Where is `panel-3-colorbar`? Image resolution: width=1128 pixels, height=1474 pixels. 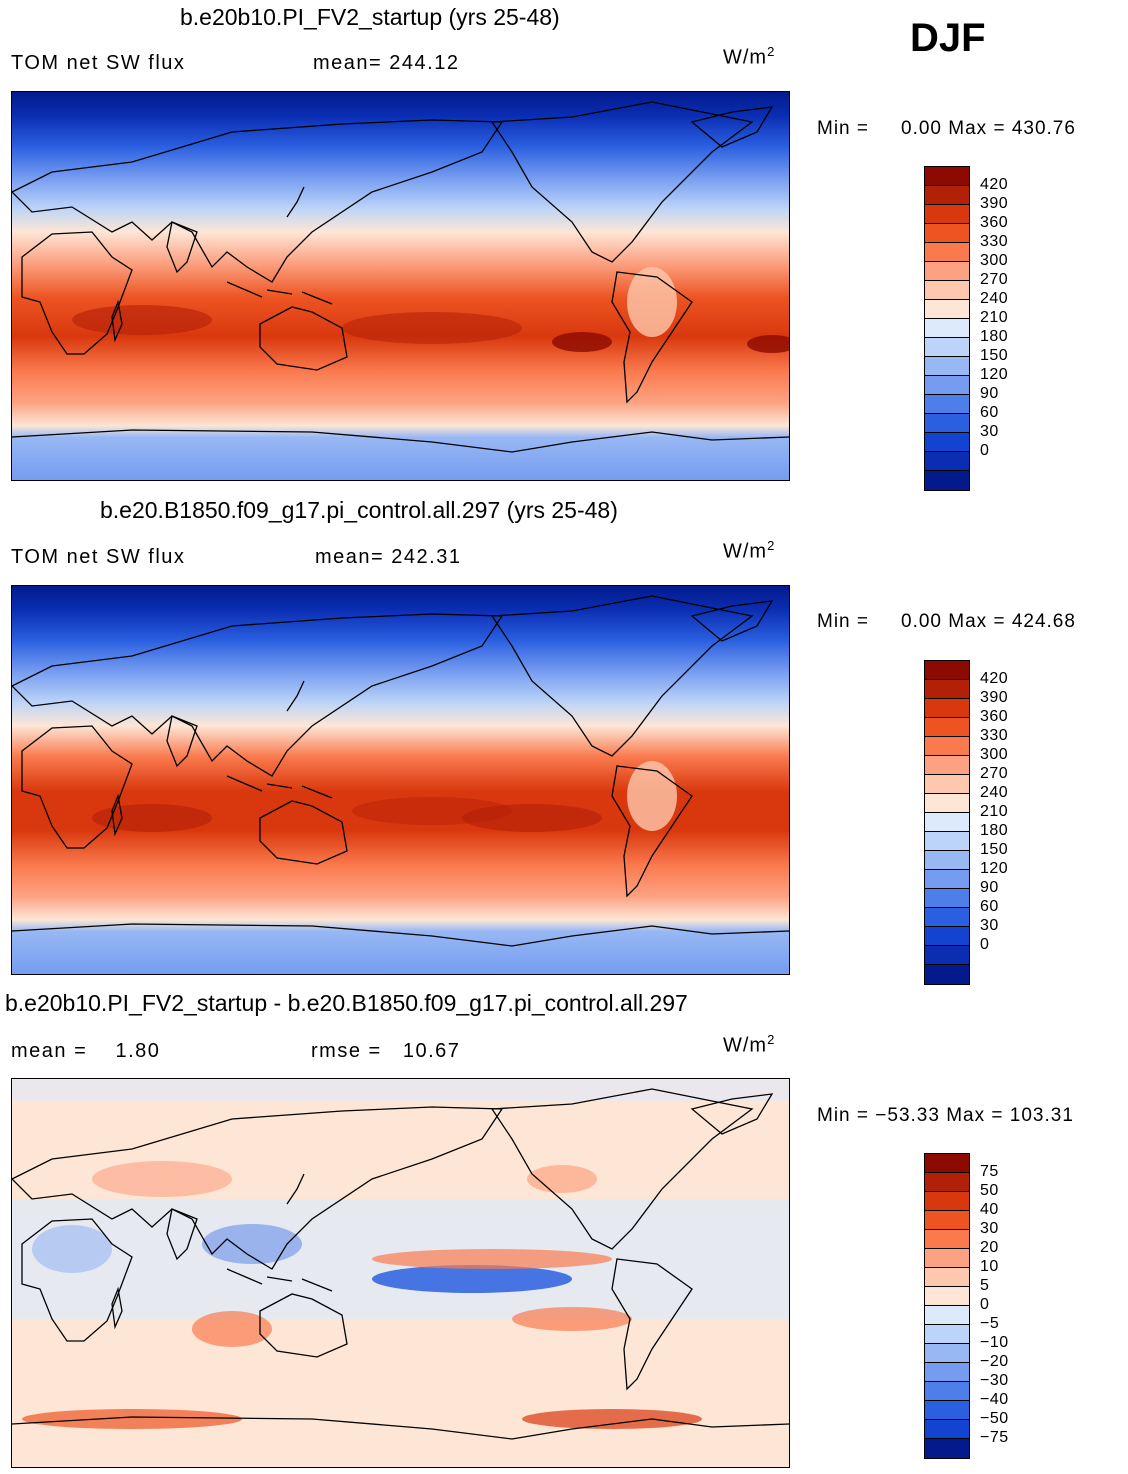
panel-3-colorbar is located at coordinates (947, 1306).